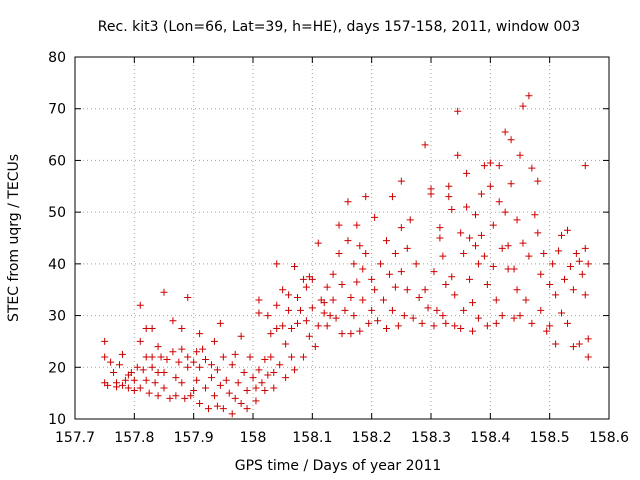 The height and width of the screenshot is (480, 640). What do you see at coordinates (253, 438) in the screenshot?
I see `x-tick-label: 158` at bounding box center [253, 438].